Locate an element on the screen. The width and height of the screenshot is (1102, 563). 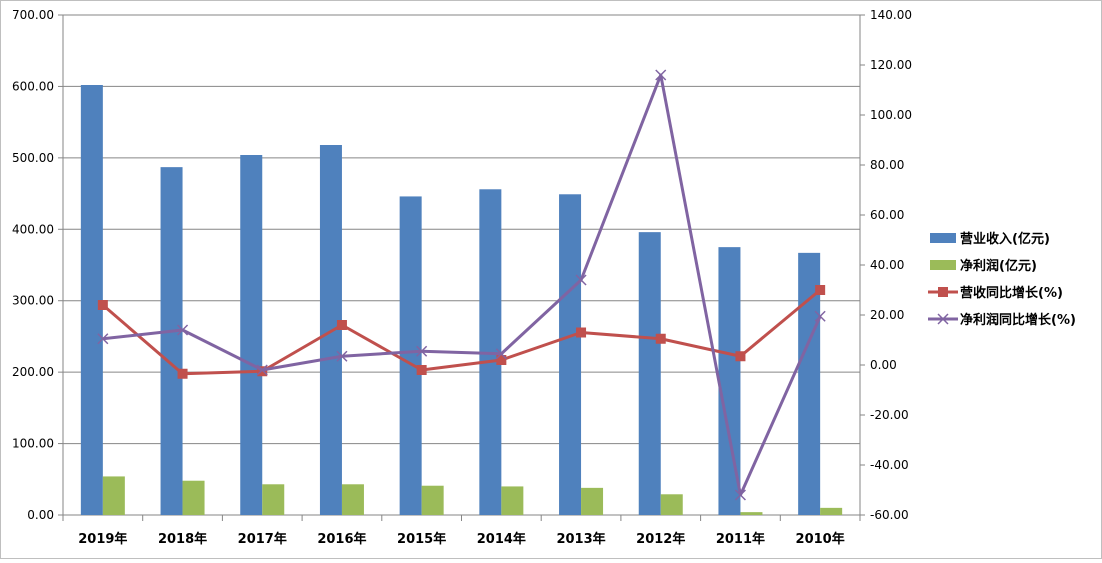
y-right-tick-label: 40.00 is located at coordinates (887, 265).